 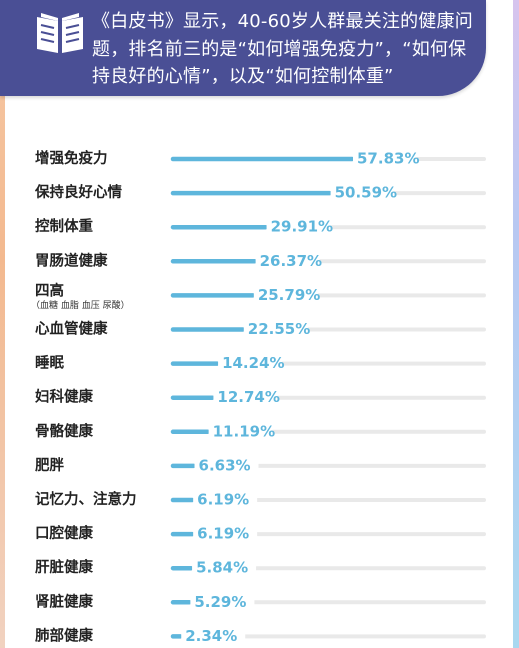 What do you see at coordinates (86, 499) in the screenshot?
I see `category-label: 记忆力、注意力` at bounding box center [86, 499].